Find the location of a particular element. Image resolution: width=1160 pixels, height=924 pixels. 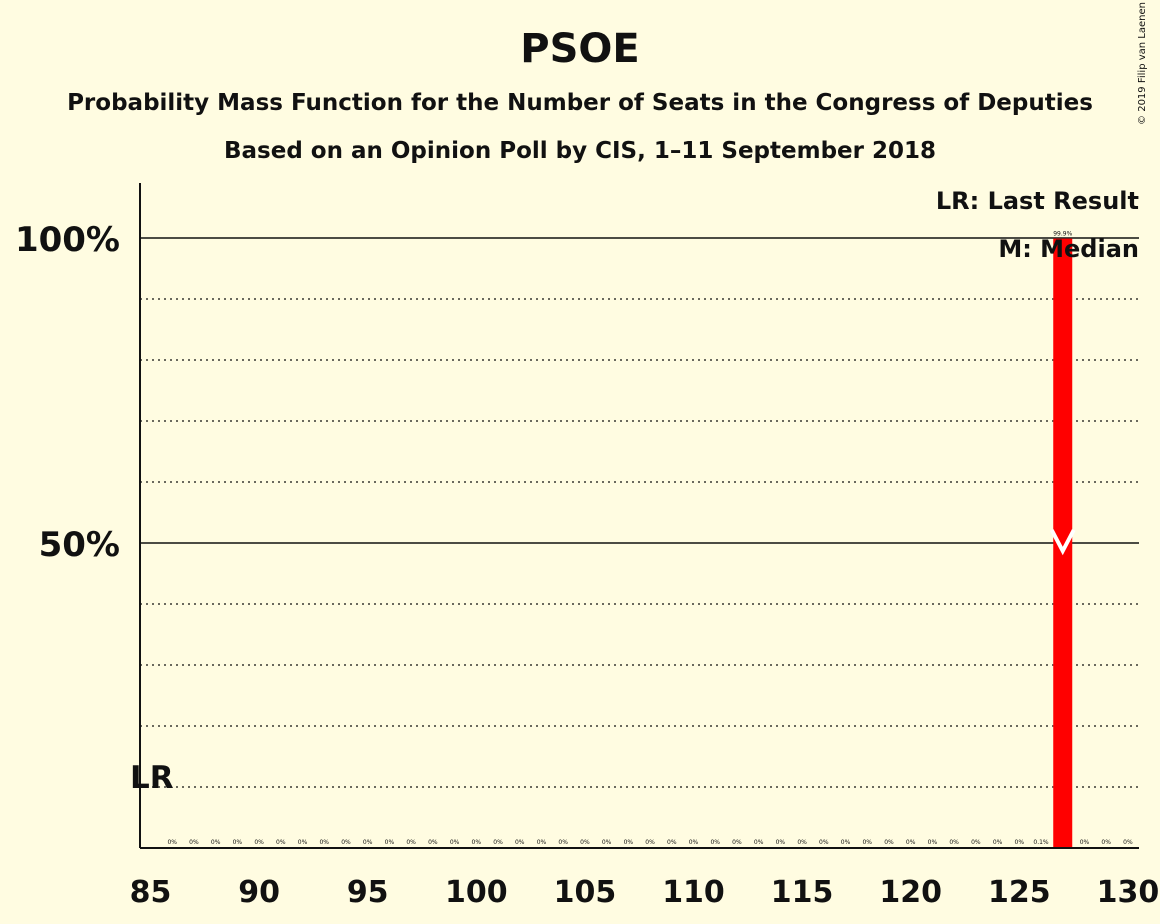

x-tick-label: 85 is located at coordinates (151, 892).